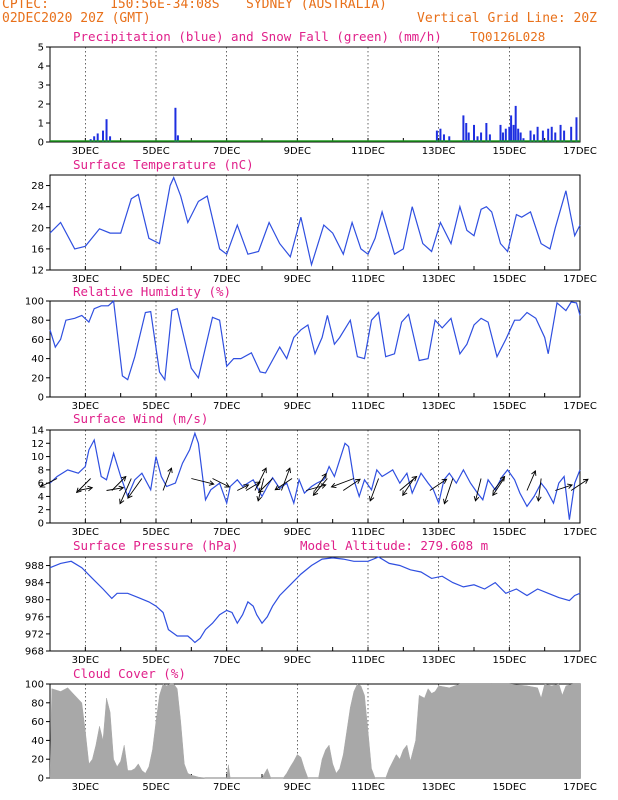  I want to click on cloud-cover-ytick-label: 80, so click(37, 703).